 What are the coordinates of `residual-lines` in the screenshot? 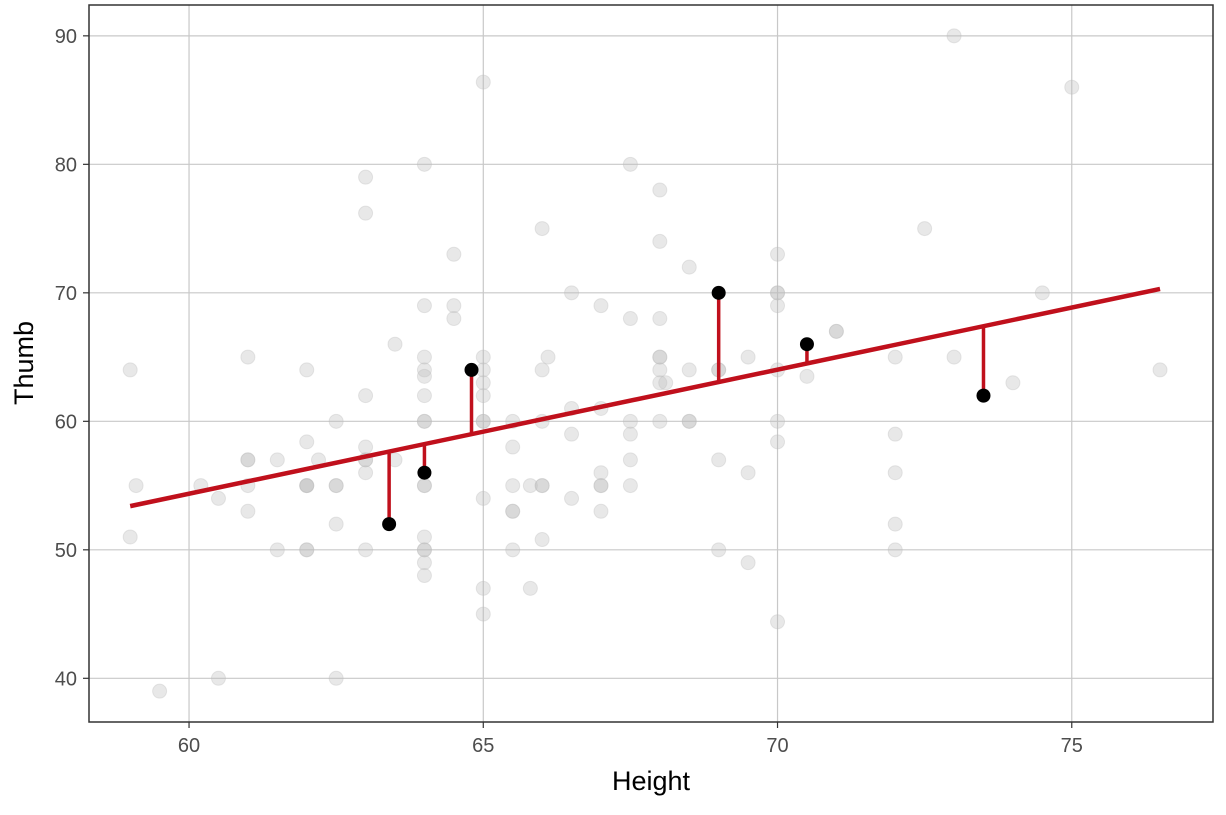 It's located at (686, 408).